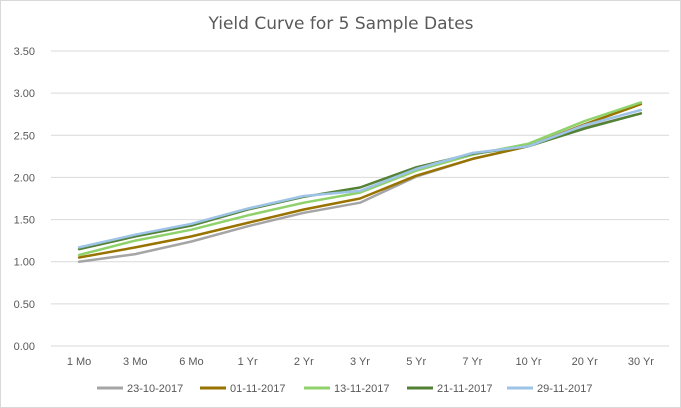 The height and width of the screenshot is (408, 681). What do you see at coordinates (528, 362) in the screenshot?
I see `x-tick-label: 10 Yr` at bounding box center [528, 362].